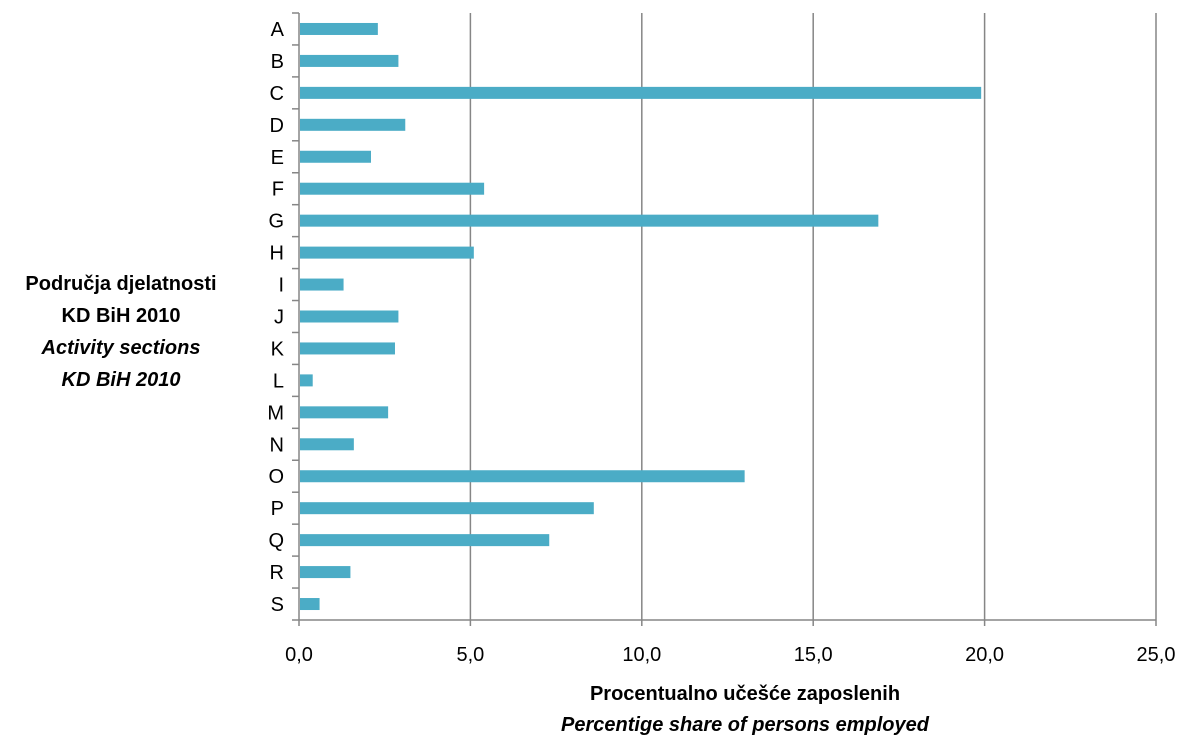  What do you see at coordinates (589, 220) in the screenshot?
I see `bar-G` at bounding box center [589, 220].